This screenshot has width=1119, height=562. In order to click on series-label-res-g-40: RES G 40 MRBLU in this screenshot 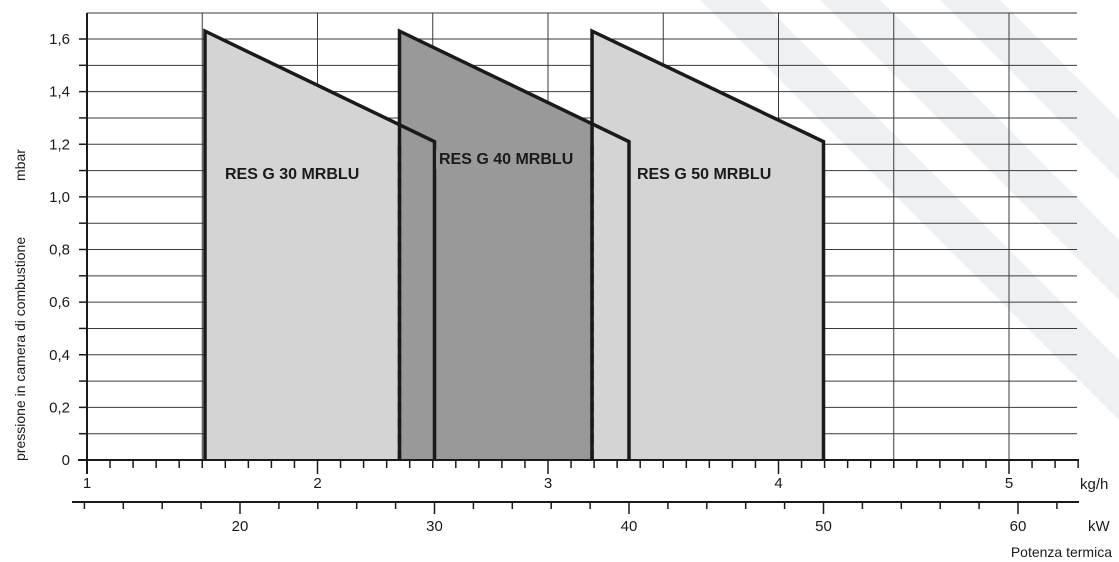, I will do `click(506, 159)`.